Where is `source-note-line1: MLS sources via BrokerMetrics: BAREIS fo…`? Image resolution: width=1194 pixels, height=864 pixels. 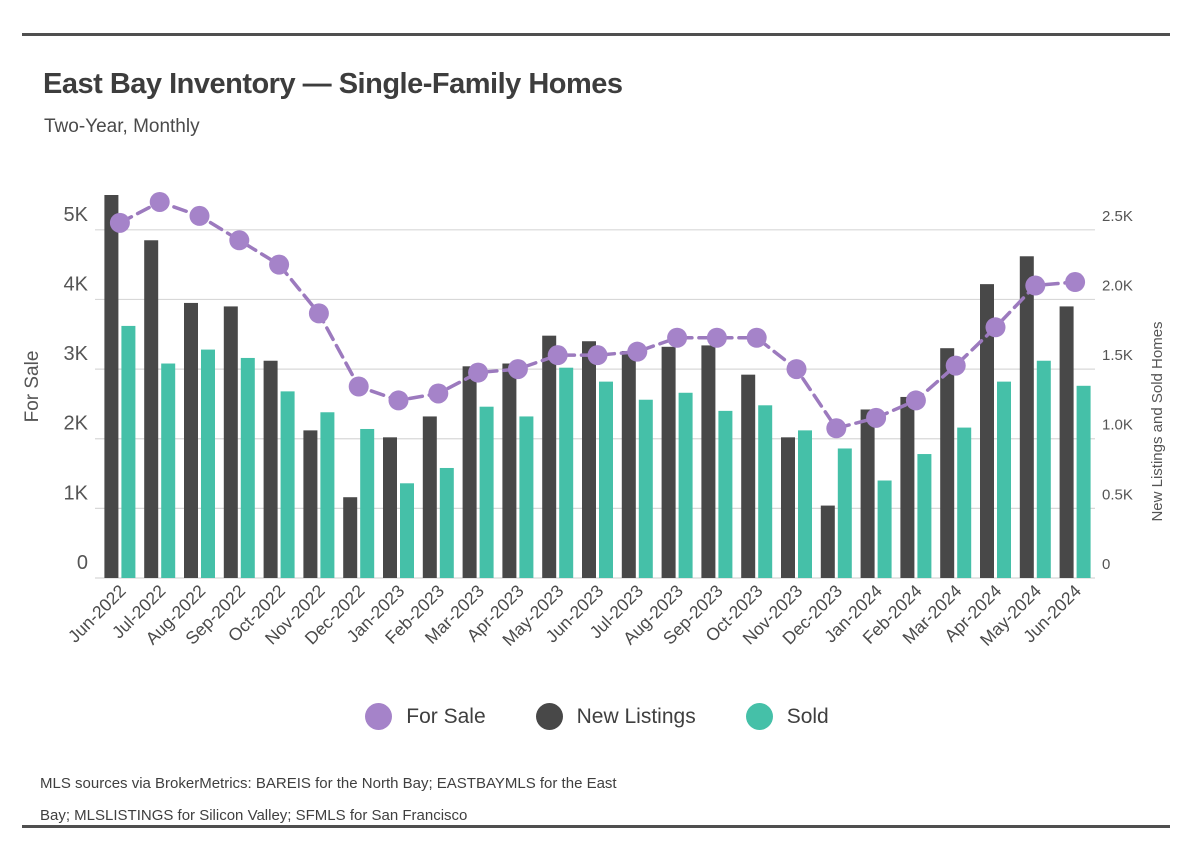 source-note-line1: MLS sources via BrokerMetrics: BAREIS fo… is located at coordinates (328, 783).